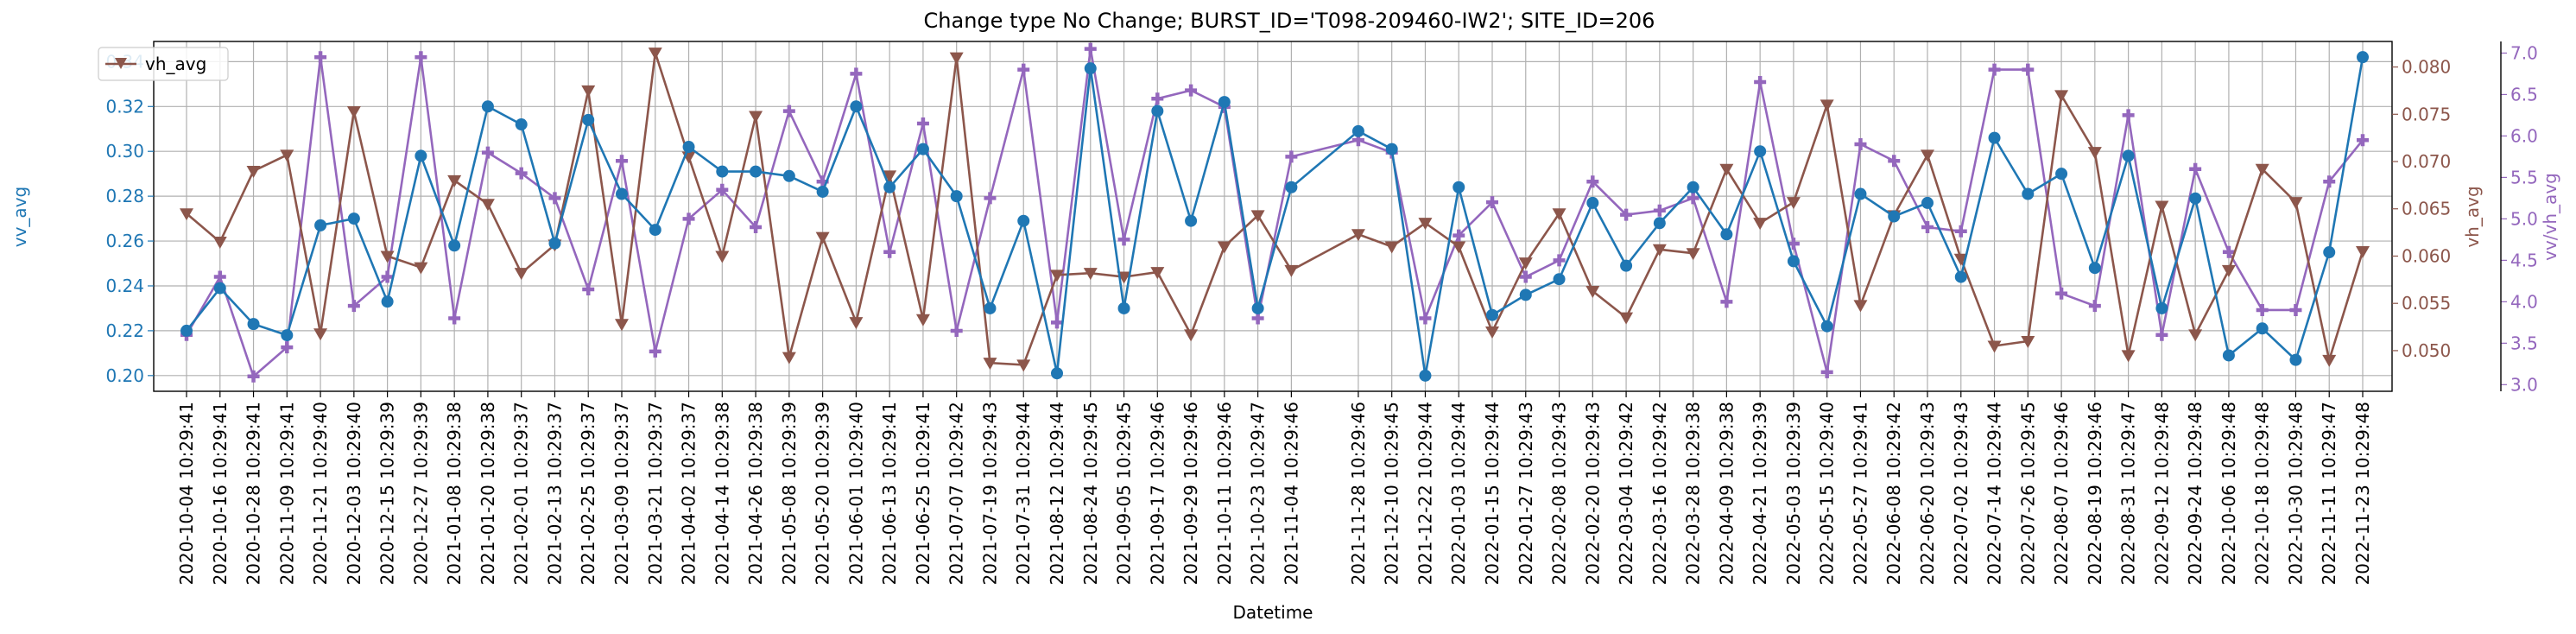  What do you see at coordinates (1592, 493) in the screenshot?
I see `x-tick-label: 2022-02-20 10:29:43` at bounding box center [1592, 493].